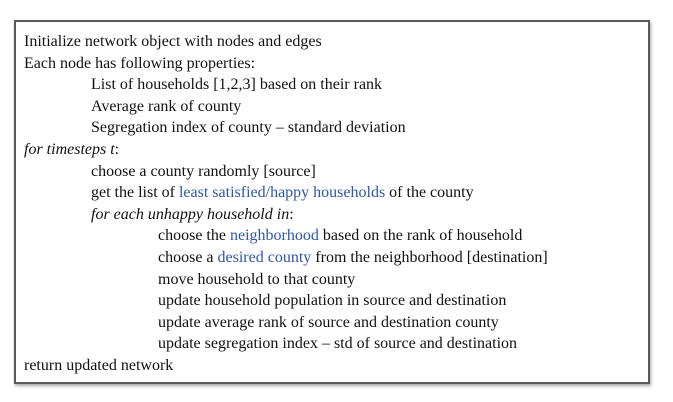 The width and height of the screenshot is (673, 402). Describe the element at coordinates (336, 150) in the screenshot. I see `algorithm-line: for timesteps t:` at that location.